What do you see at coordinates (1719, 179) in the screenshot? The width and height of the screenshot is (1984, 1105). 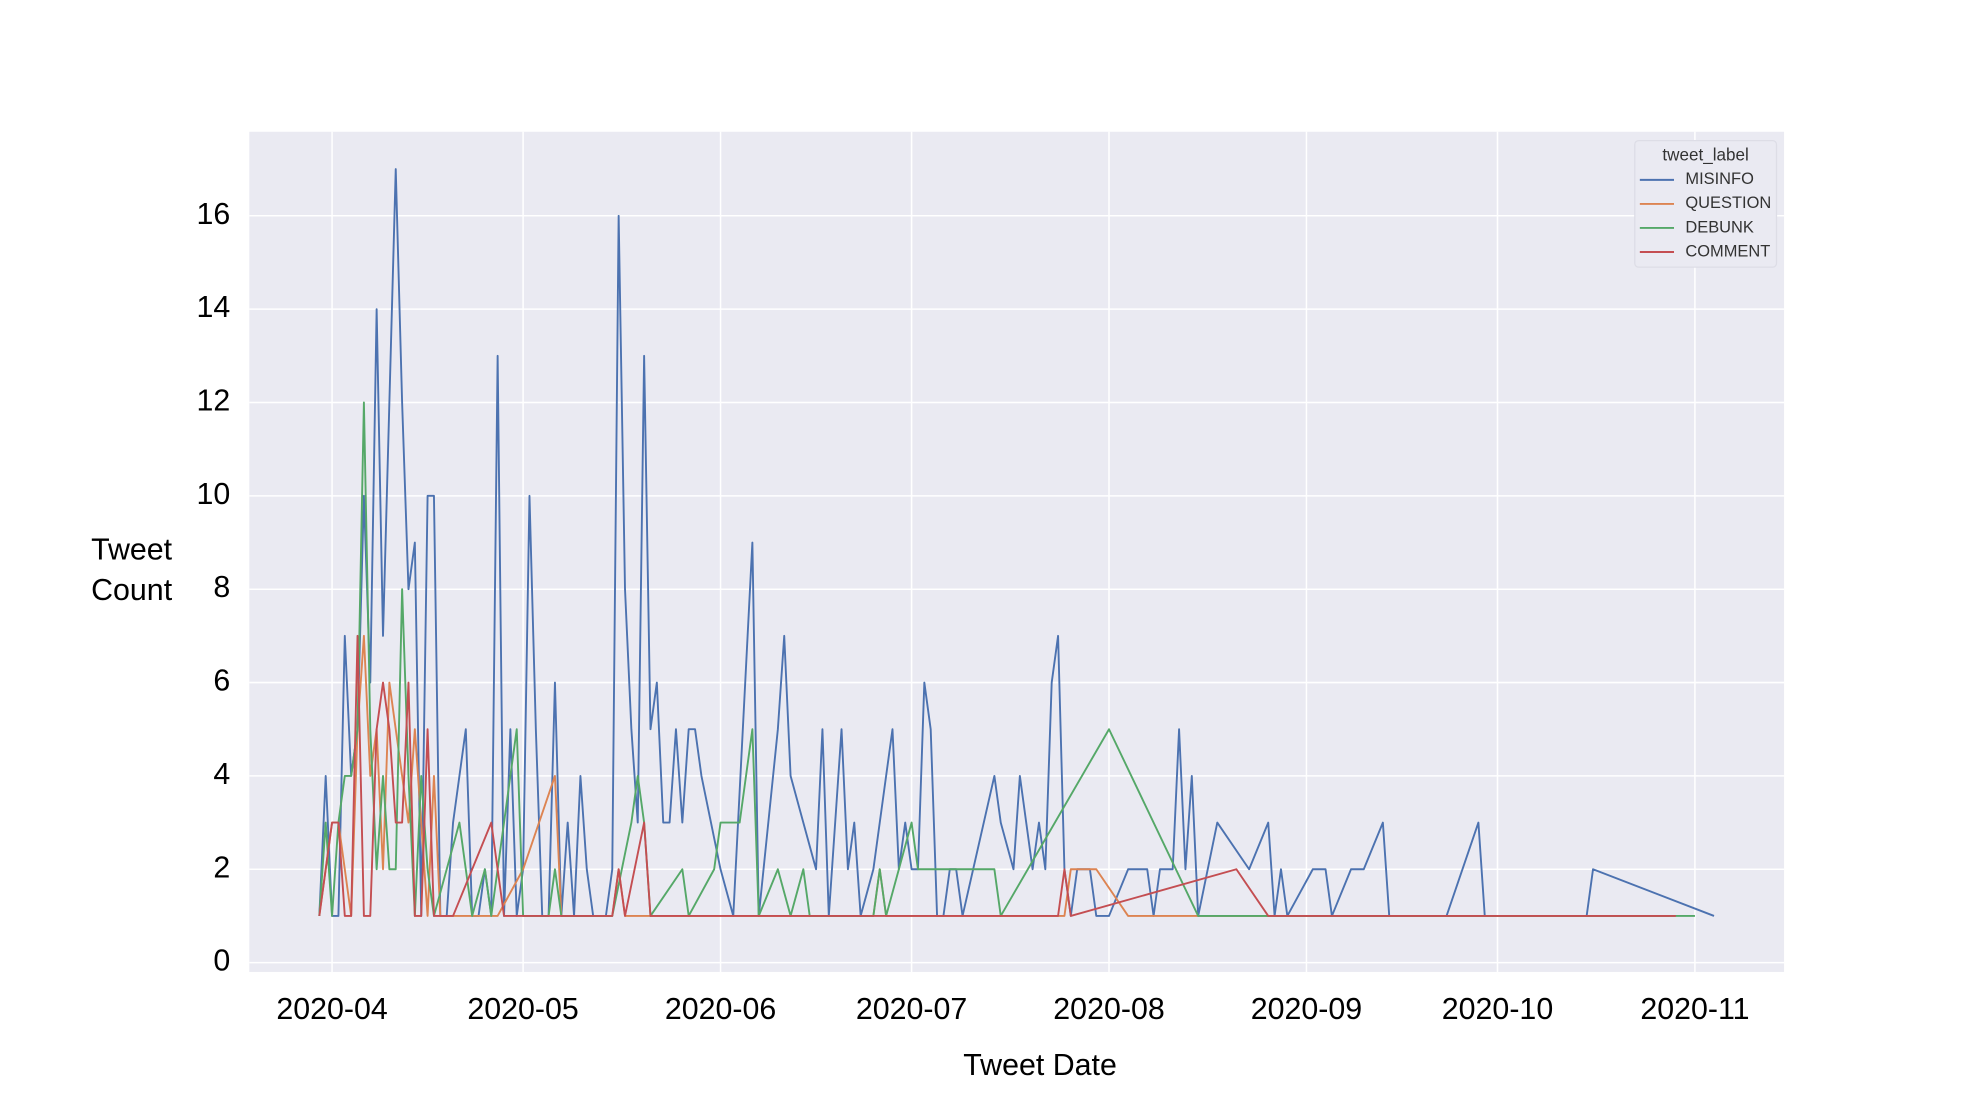 I see `legend-label: MISINFO` at bounding box center [1719, 179].